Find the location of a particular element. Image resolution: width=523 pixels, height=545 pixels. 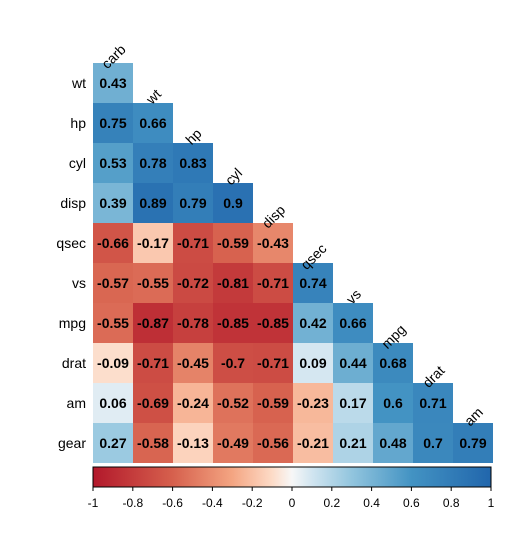

heatmap-cell-am-cyl is located at coordinates (233, 403).